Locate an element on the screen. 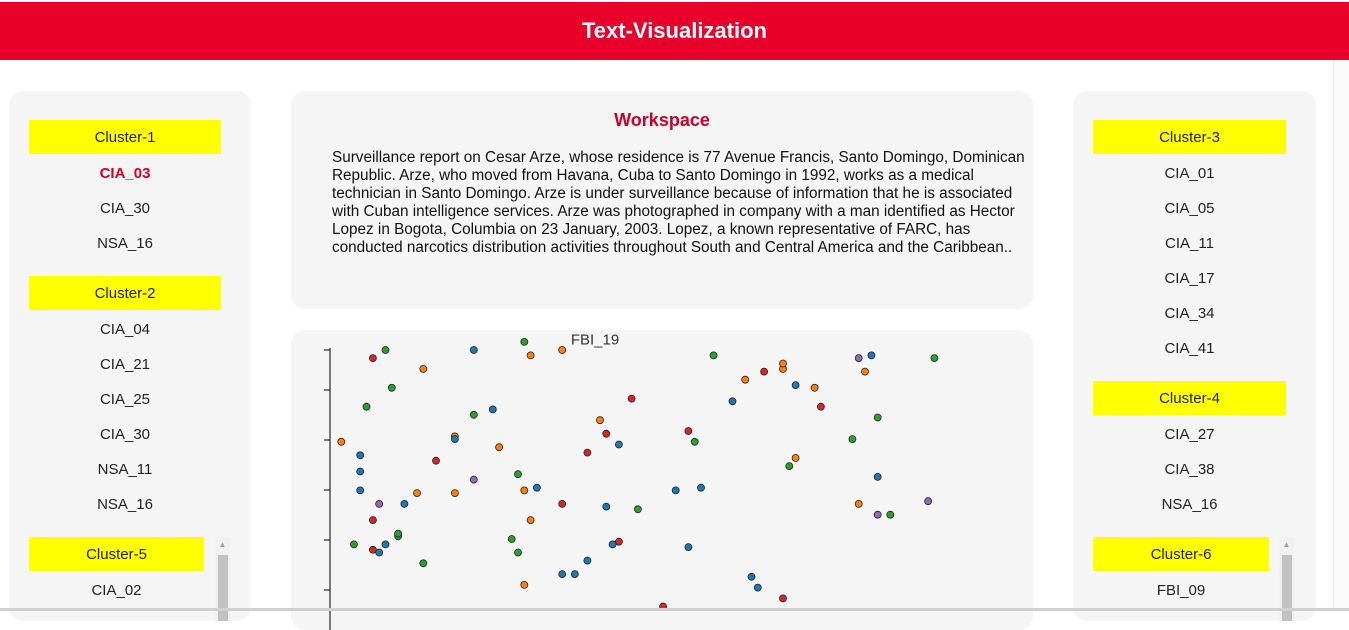 The image size is (1349, 630). doc-item-cia-01: CIA_01 is located at coordinates (1189, 173).